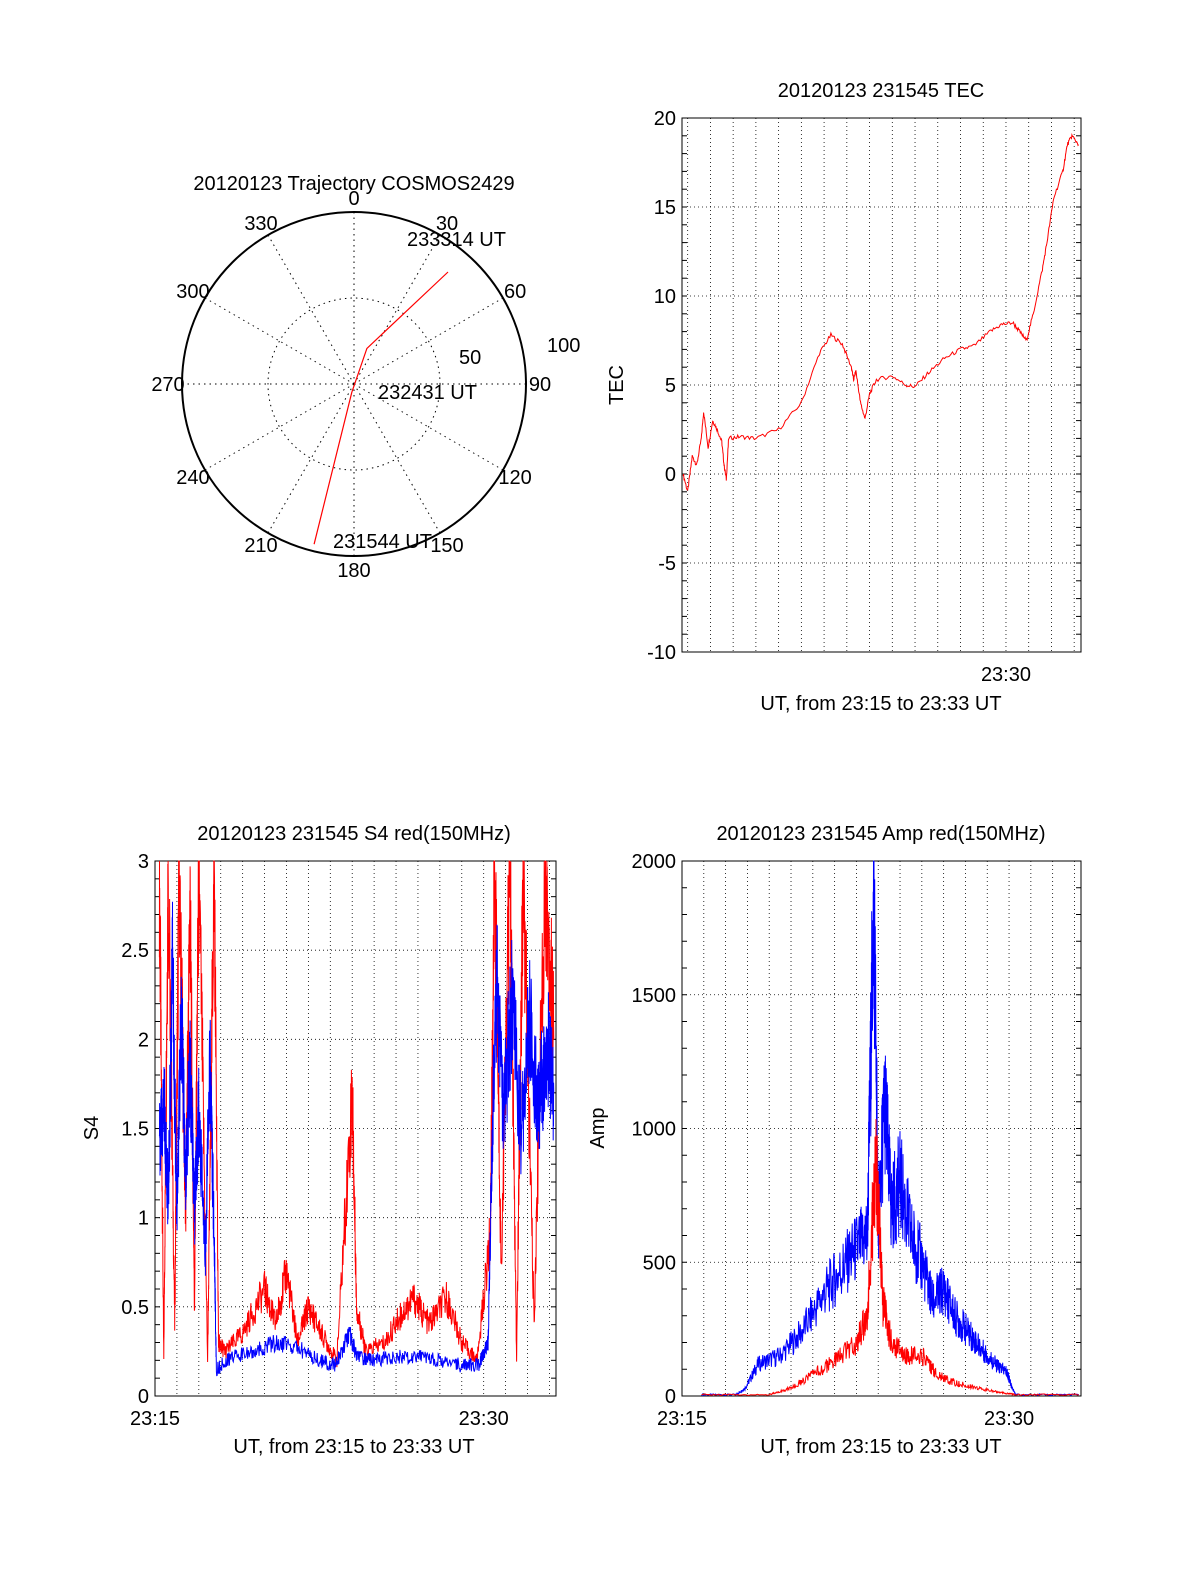  Describe the element at coordinates (135, 1308) in the screenshot. I see `s4-ytick-label: 0.5` at that location.